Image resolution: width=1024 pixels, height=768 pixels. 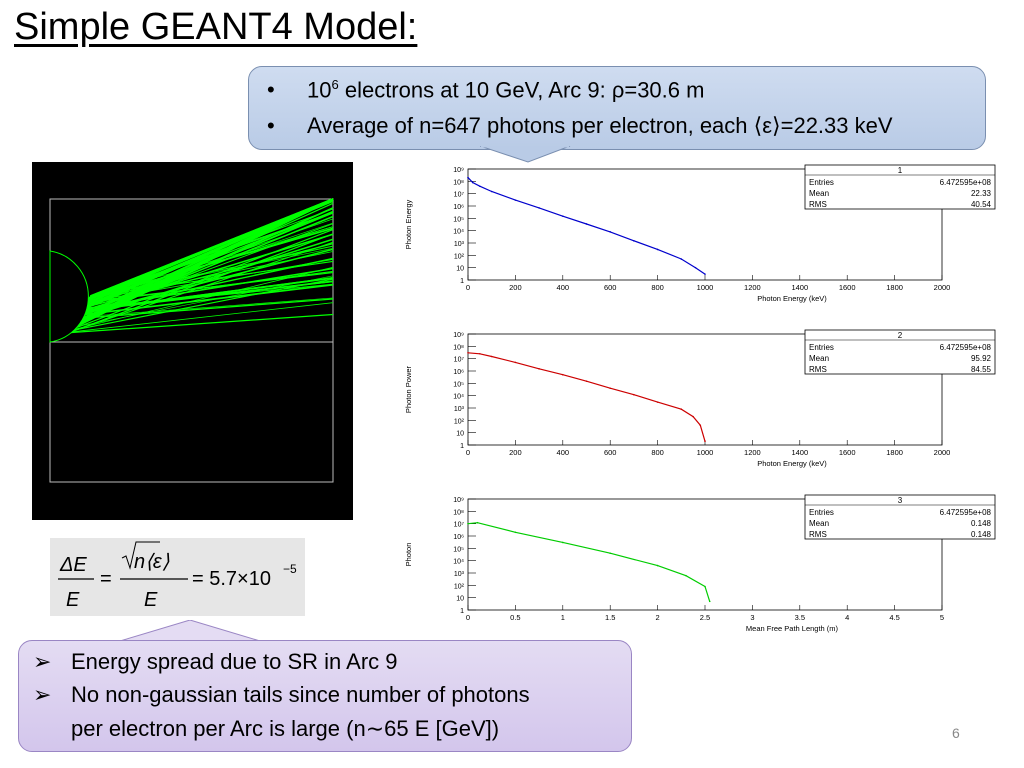 I want to click on geant4-simulation-image, so click(x=192, y=341).